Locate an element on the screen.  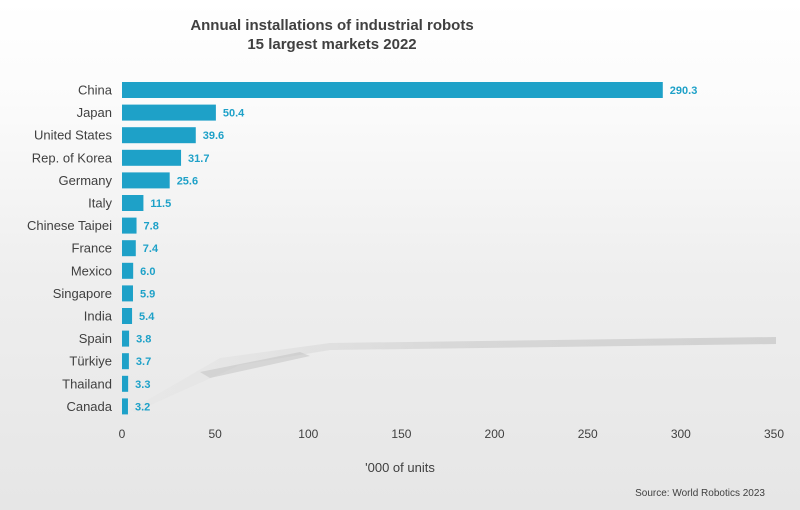
category-label-rep-of-korea: Rep. of Korea is located at coordinates (72, 157).